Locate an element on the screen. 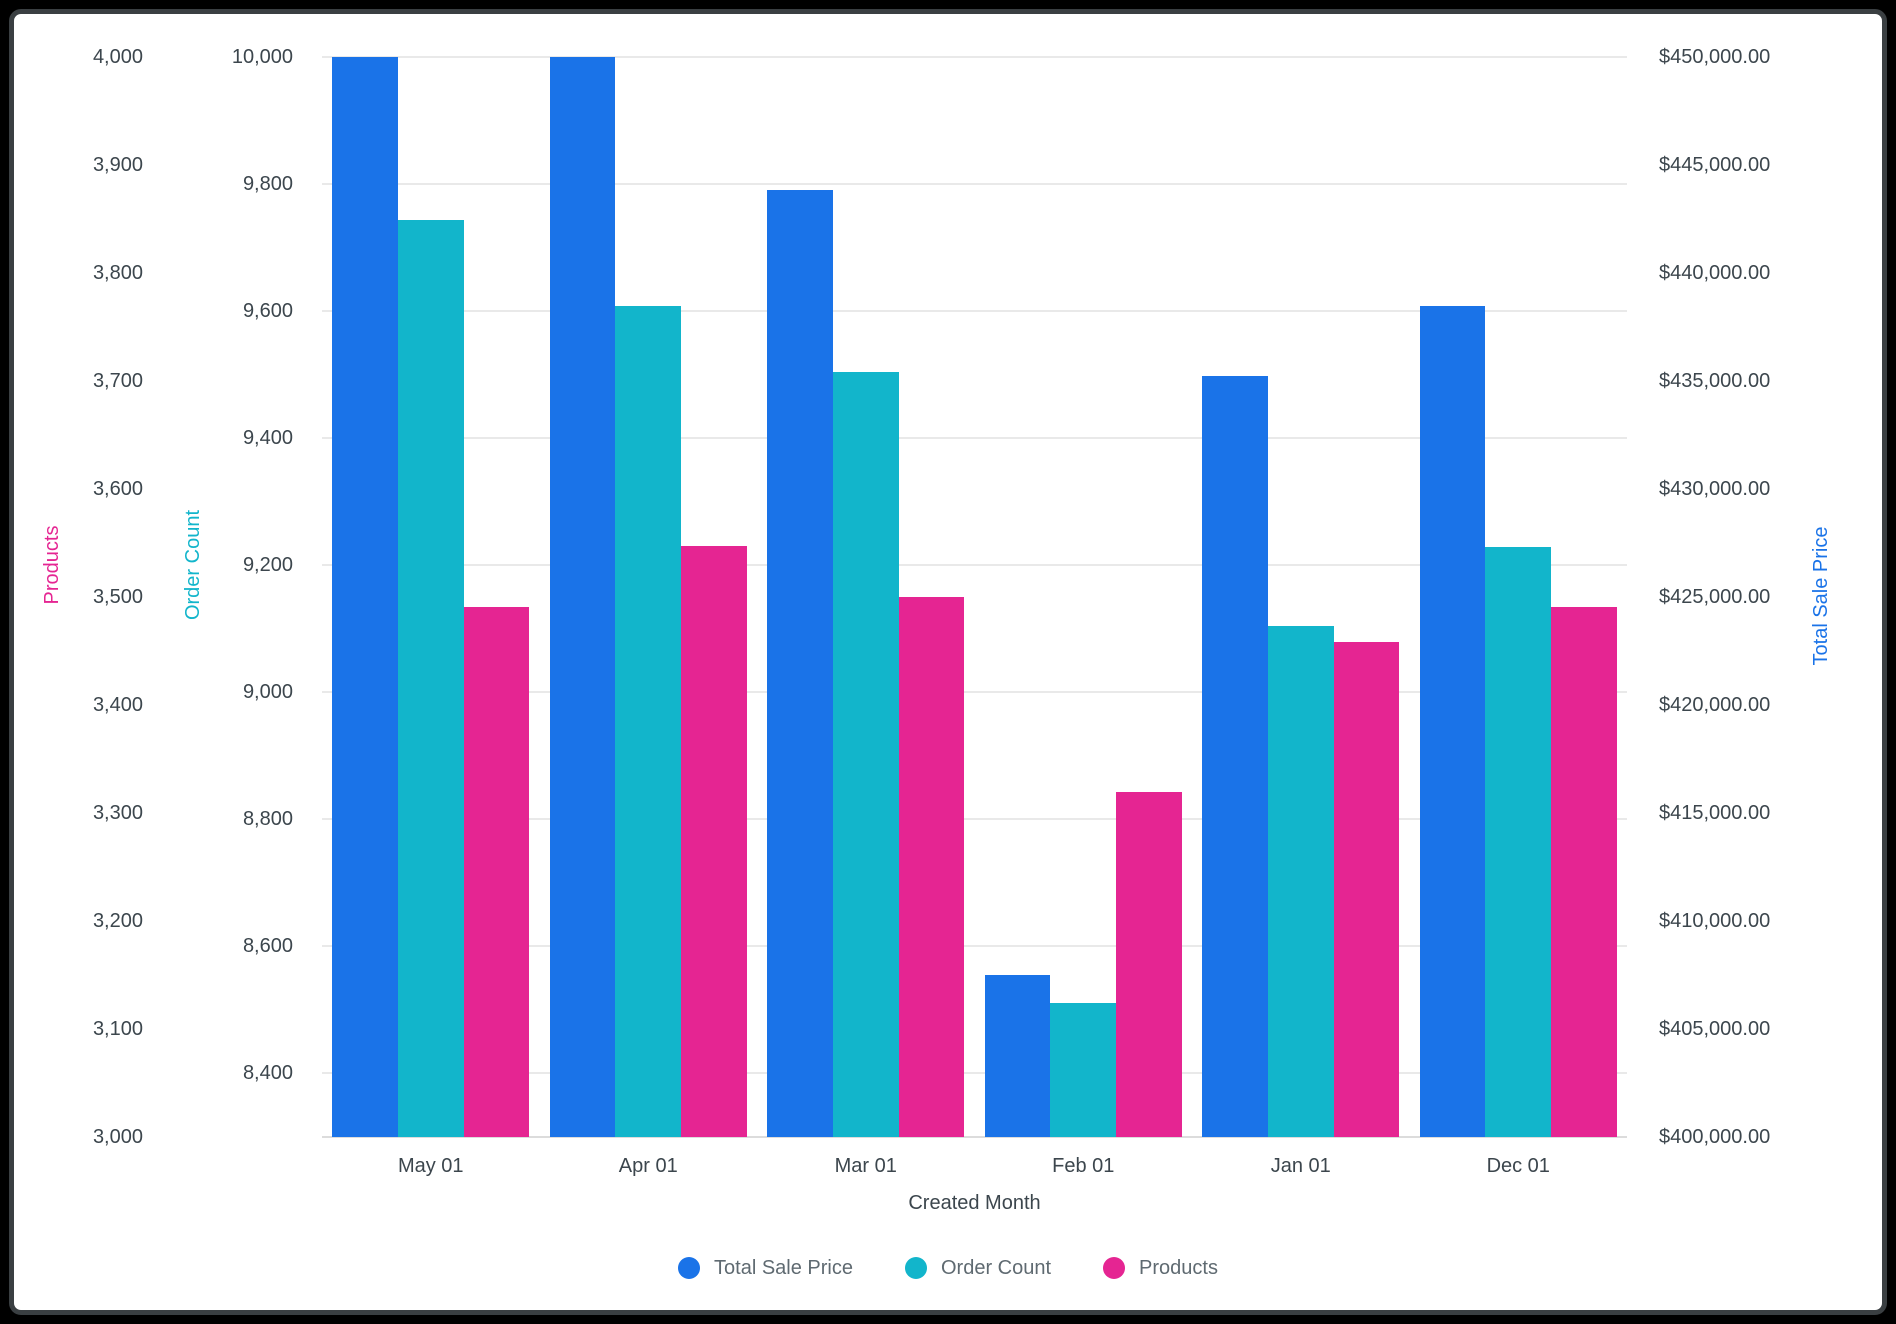  x-axis-category-label: Jan 01 is located at coordinates (1300, 1166).